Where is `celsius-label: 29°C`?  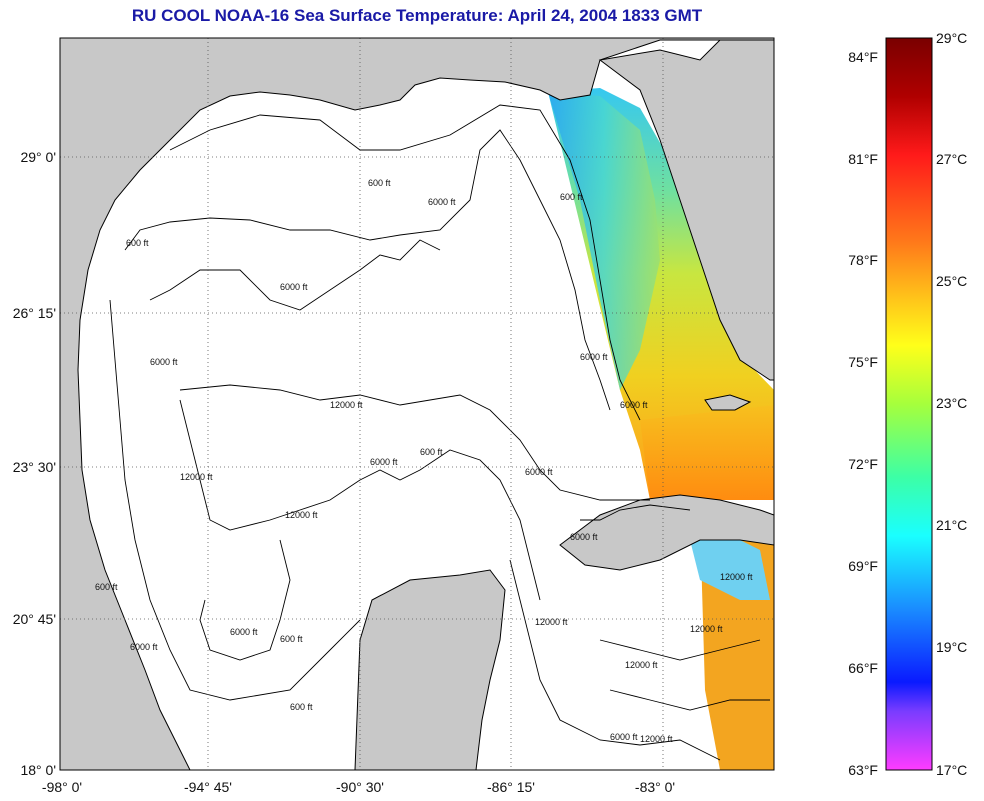
celsius-label: 29°C is located at coordinates (951, 38).